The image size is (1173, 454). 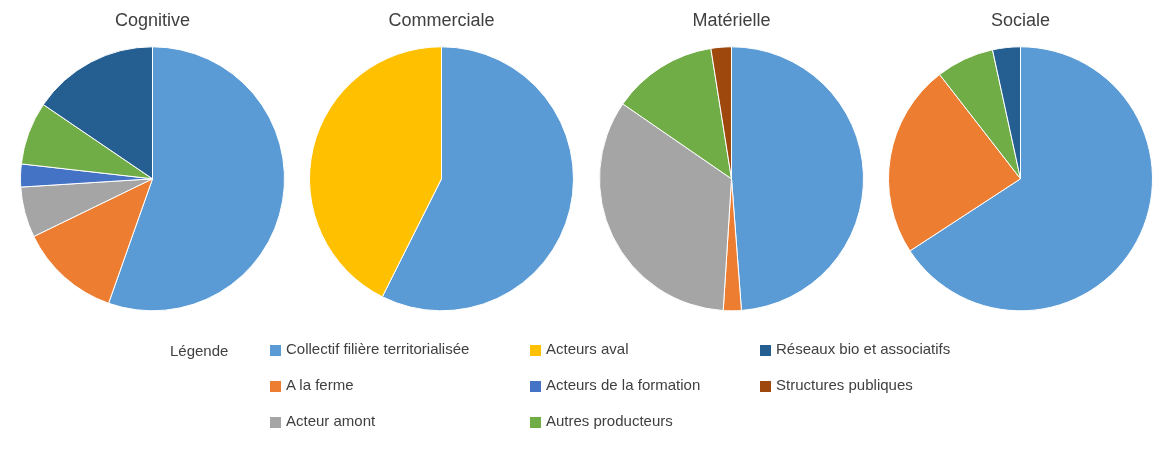 What do you see at coordinates (378, 348) in the screenshot?
I see `legend-label: Collectif filière territorialisée` at bounding box center [378, 348].